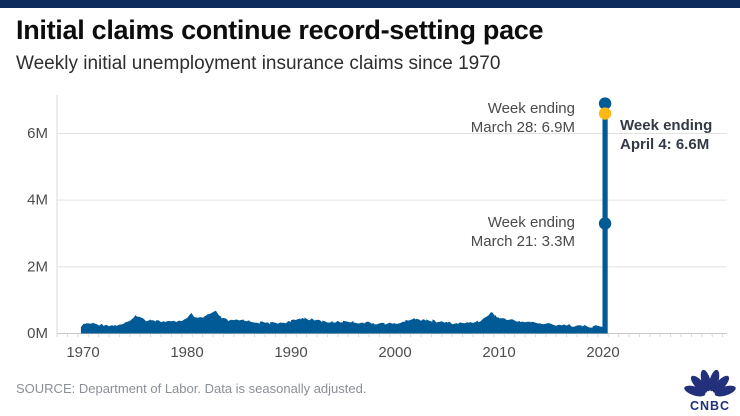 The image size is (740, 416). What do you see at coordinates (186, 352) in the screenshot?
I see `x-axis-label: 1980` at bounding box center [186, 352].